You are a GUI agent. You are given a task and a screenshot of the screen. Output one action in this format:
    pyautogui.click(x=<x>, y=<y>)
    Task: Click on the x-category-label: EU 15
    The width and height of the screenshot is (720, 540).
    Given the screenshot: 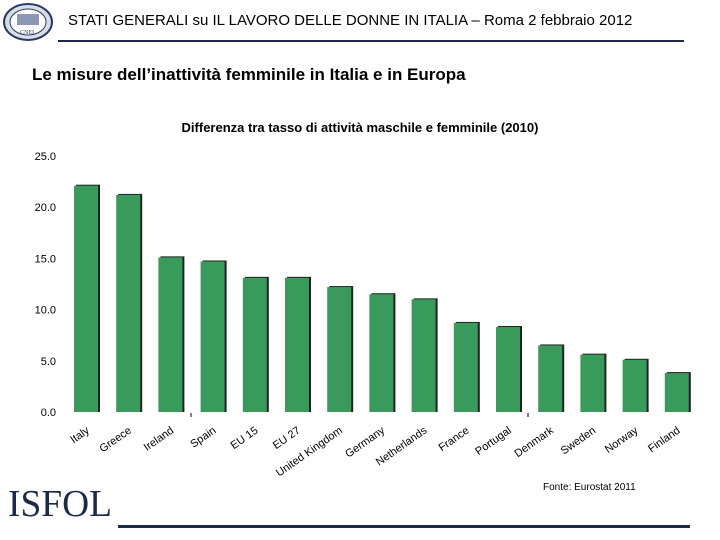 What is the action you would take?
    pyautogui.click(x=245, y=438)
    